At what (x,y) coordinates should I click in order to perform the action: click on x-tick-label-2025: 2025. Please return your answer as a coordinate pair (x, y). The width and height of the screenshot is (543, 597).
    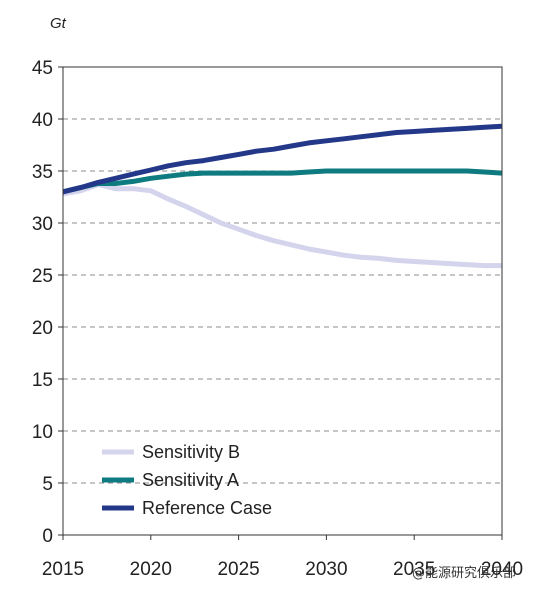
    Looking at the image, I should click on (238, 569).